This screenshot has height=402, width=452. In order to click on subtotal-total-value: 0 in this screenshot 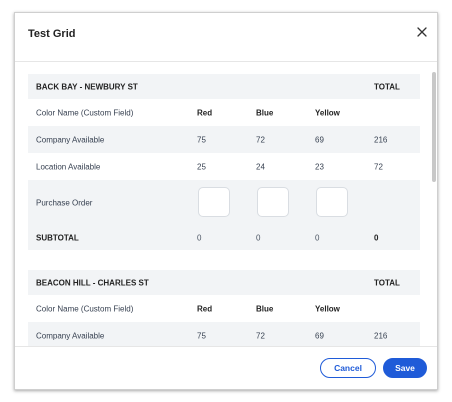, I will do `click(376, 237)`.